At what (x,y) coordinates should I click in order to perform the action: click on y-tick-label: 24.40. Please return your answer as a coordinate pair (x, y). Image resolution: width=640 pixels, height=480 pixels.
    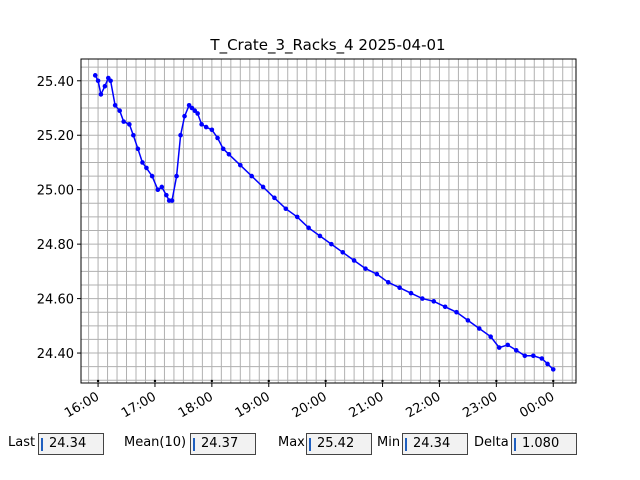
    Looking at the image, I should click on (55, 354).